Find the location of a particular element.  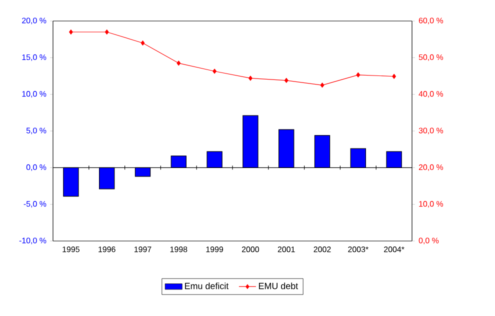

legend-label: Emu deficit is located at coordinates (207, 286).